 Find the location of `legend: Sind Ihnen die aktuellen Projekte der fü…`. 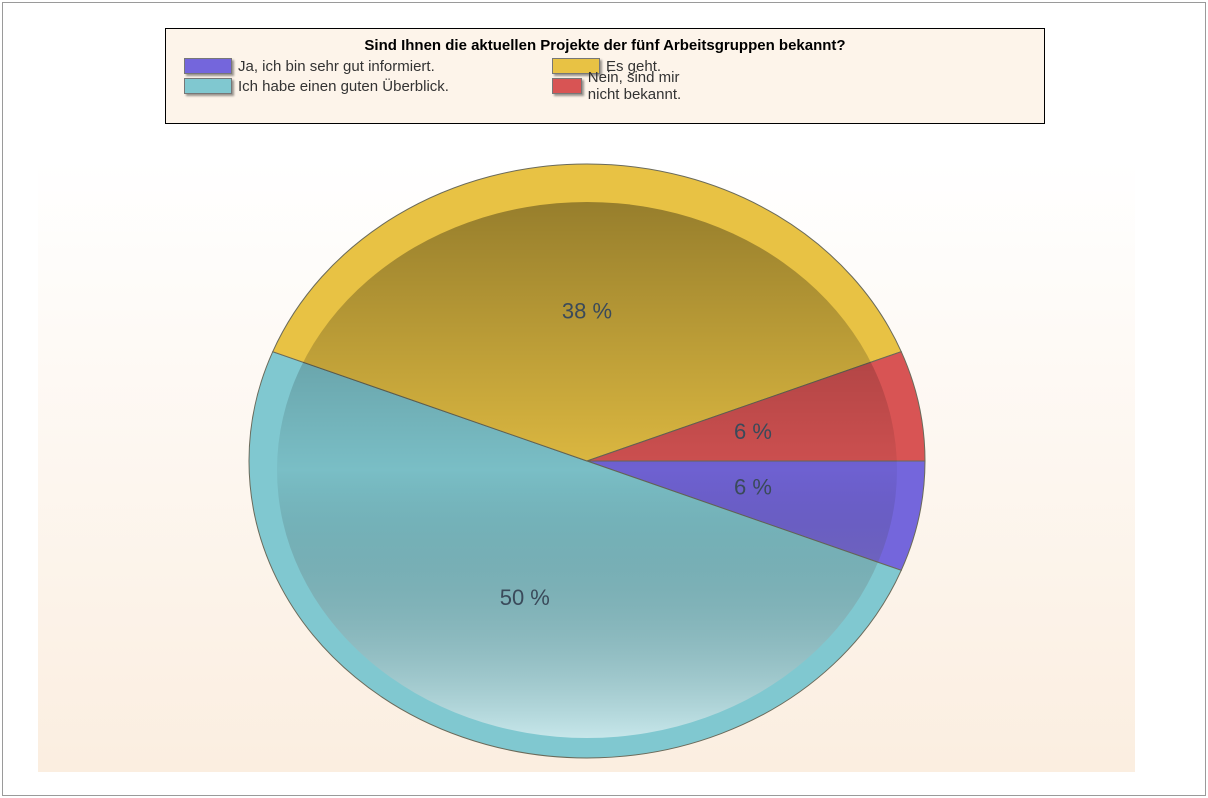

legend: Sind Ihnen die aktuellen Projekte der fü… is located at coordinates (605, 76).